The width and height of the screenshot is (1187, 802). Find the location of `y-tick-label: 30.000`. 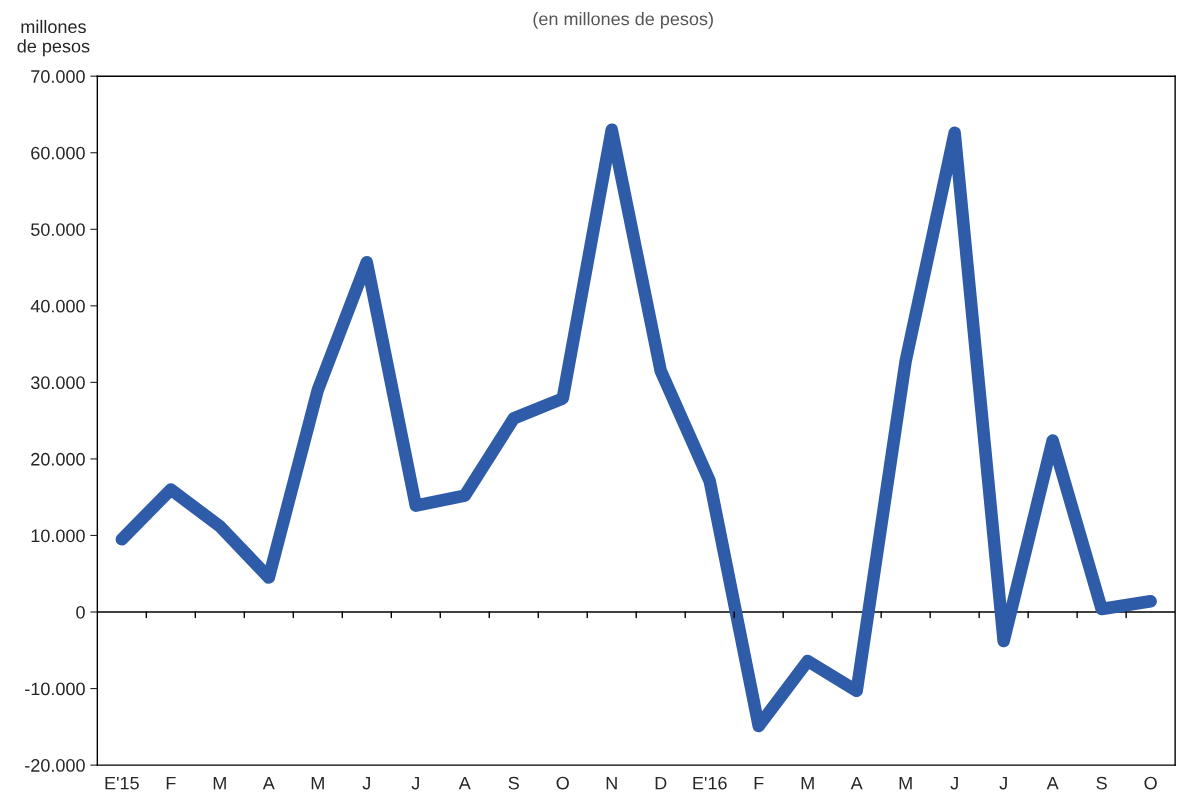

y-tick-label: 30.000 is located at coordinates (58, 383).